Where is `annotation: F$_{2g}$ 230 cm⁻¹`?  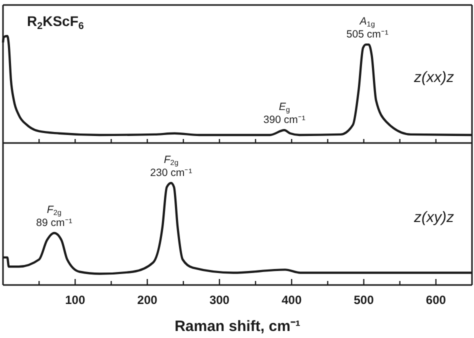
annotation: F$_{2g}$ 230 cm⁻¹ is located at coordinates (171, 166).